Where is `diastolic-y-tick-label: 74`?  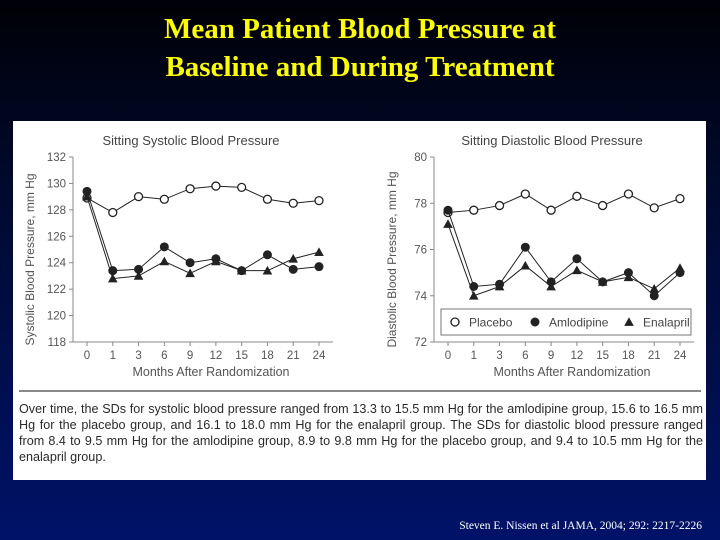 diastolic-y-tick-label: 74 is located at coordinates (420, 297).